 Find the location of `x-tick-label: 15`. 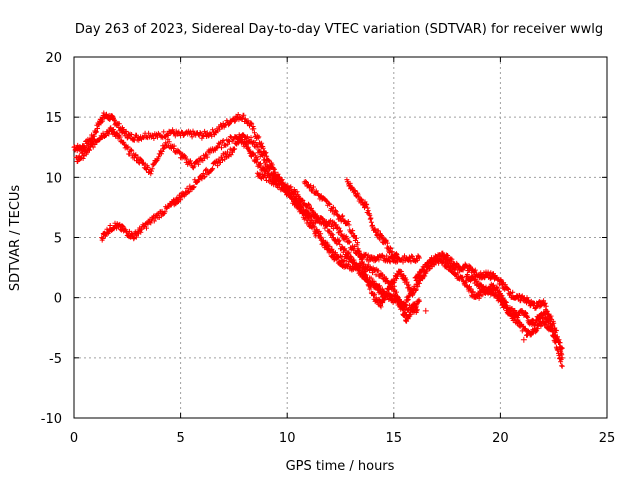

x-tick-label: 15 is located at coordinates (394, 438).